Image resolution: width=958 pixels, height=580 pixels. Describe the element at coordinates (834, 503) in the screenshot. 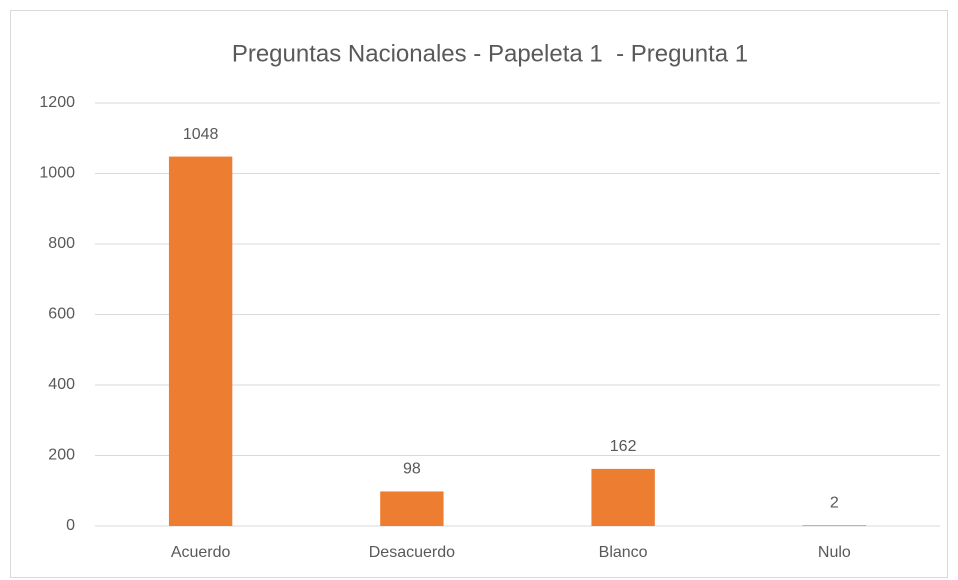

I see `data-label: 2` at that location.